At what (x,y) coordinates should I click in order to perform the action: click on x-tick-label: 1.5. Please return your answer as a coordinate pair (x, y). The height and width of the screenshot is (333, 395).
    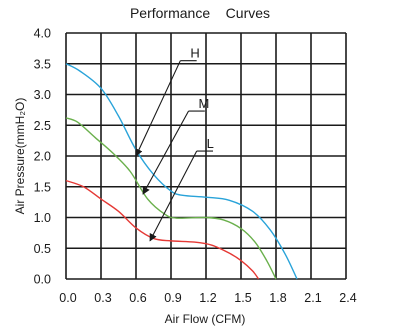
    Looking at the image, I should click on (242, 298).